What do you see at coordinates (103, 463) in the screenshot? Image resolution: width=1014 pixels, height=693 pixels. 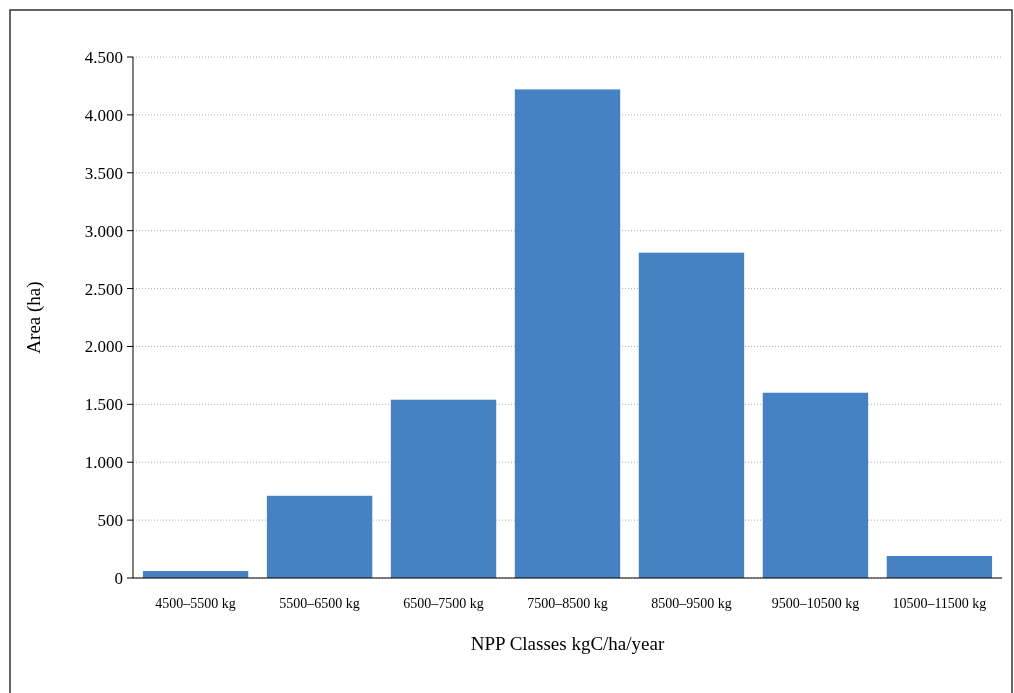 I see `y-tick-label: 1.000` at bounding box center [103, 463].